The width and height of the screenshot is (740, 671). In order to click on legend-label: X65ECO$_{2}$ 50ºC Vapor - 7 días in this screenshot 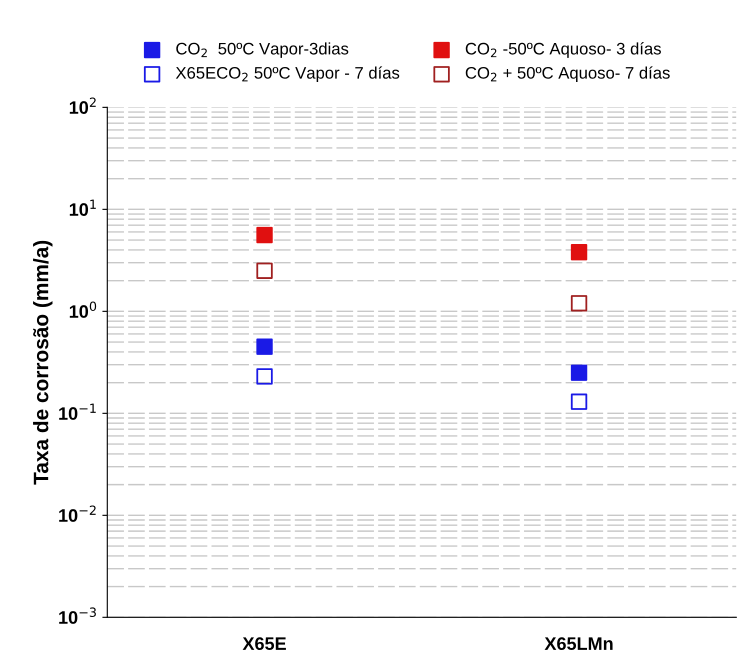, I will do `click(288, 74)`.